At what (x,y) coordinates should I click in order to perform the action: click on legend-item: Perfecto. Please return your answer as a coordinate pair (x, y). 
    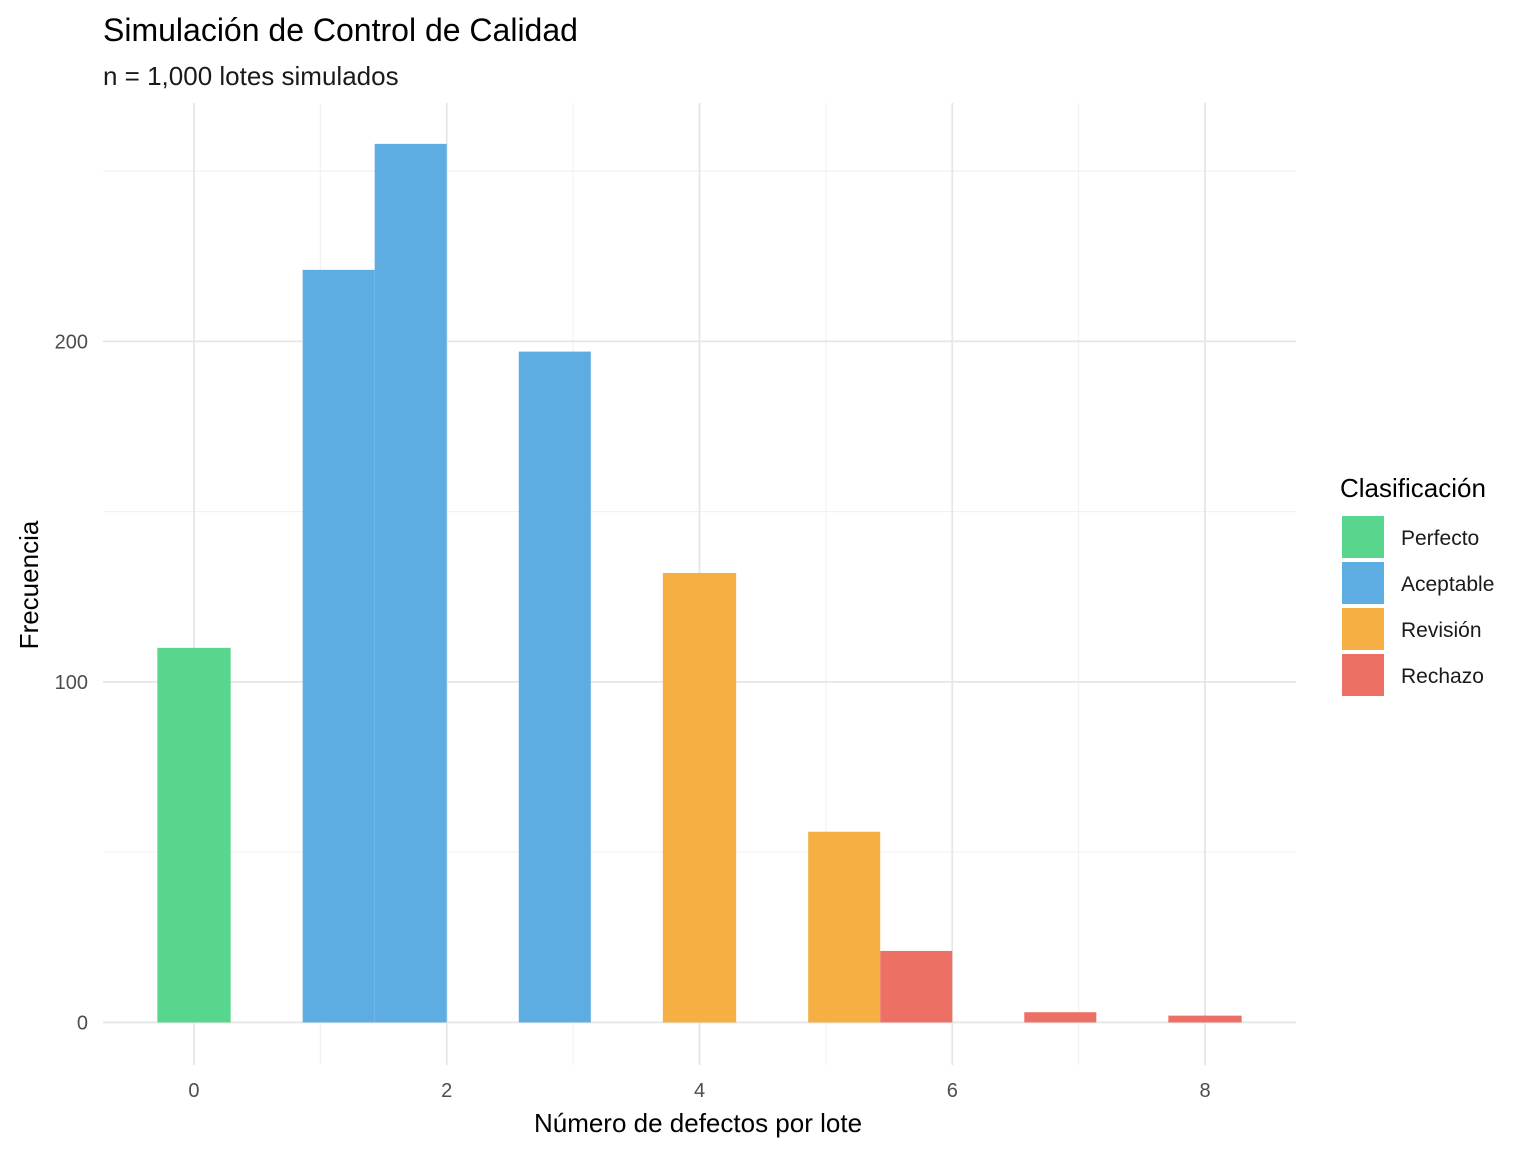
    Looking at the image, I should click on (1410, 537).